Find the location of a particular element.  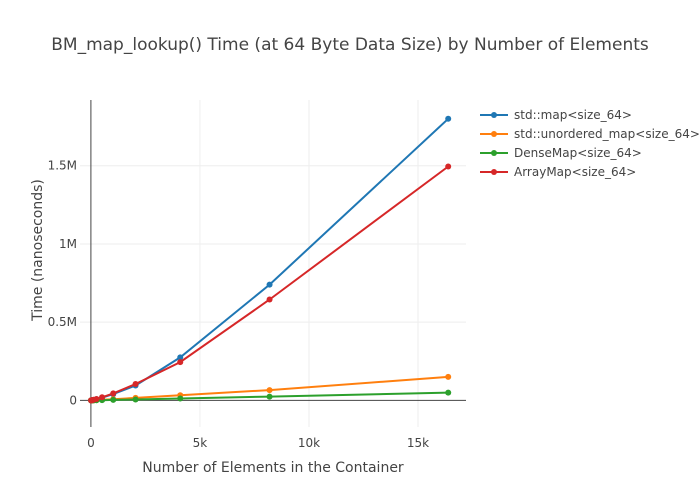

x-axis-title: Number of Elements in the Container is located at coordinates (273, 468).